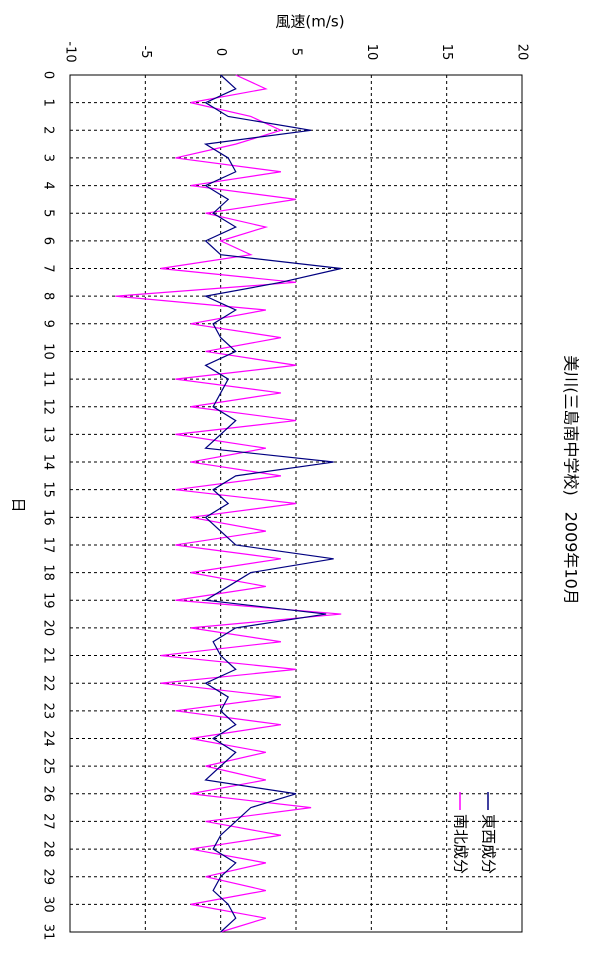  I want to click on x-tick-label: 13, so click(48, 434).